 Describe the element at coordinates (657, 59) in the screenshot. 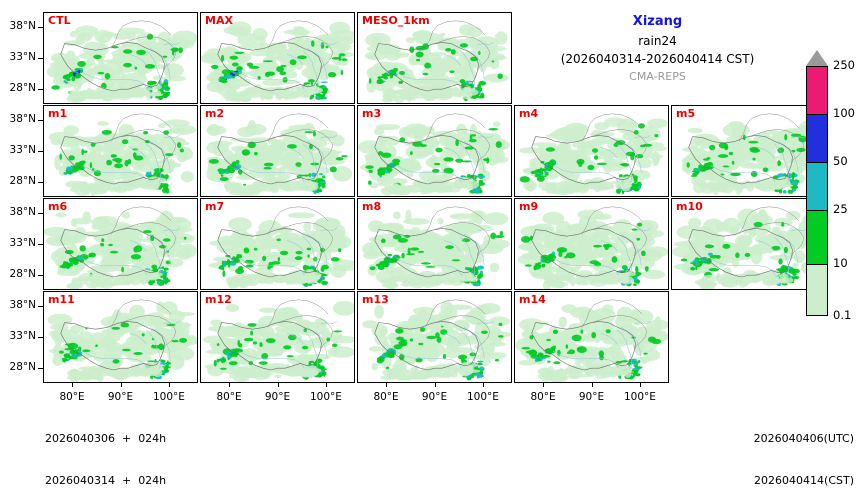

I see `title-period: (2026040314-2026040414 CST)` at that location.